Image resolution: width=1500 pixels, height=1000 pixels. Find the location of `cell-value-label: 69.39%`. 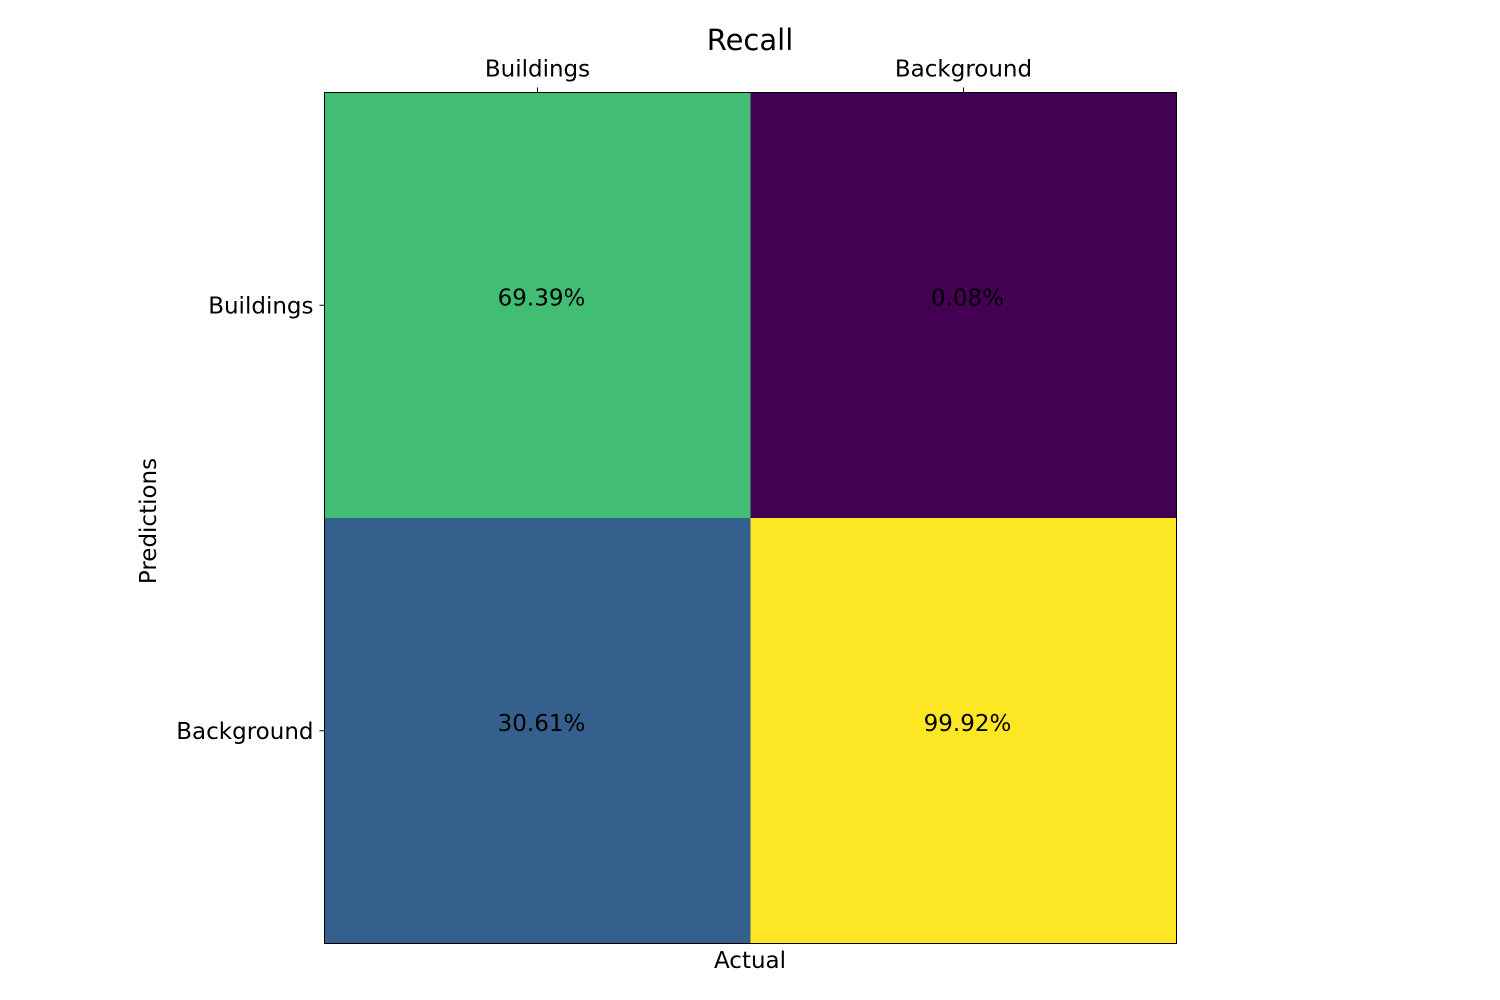

cell-value-label: 69.39% is located at coordinates (542, 299).